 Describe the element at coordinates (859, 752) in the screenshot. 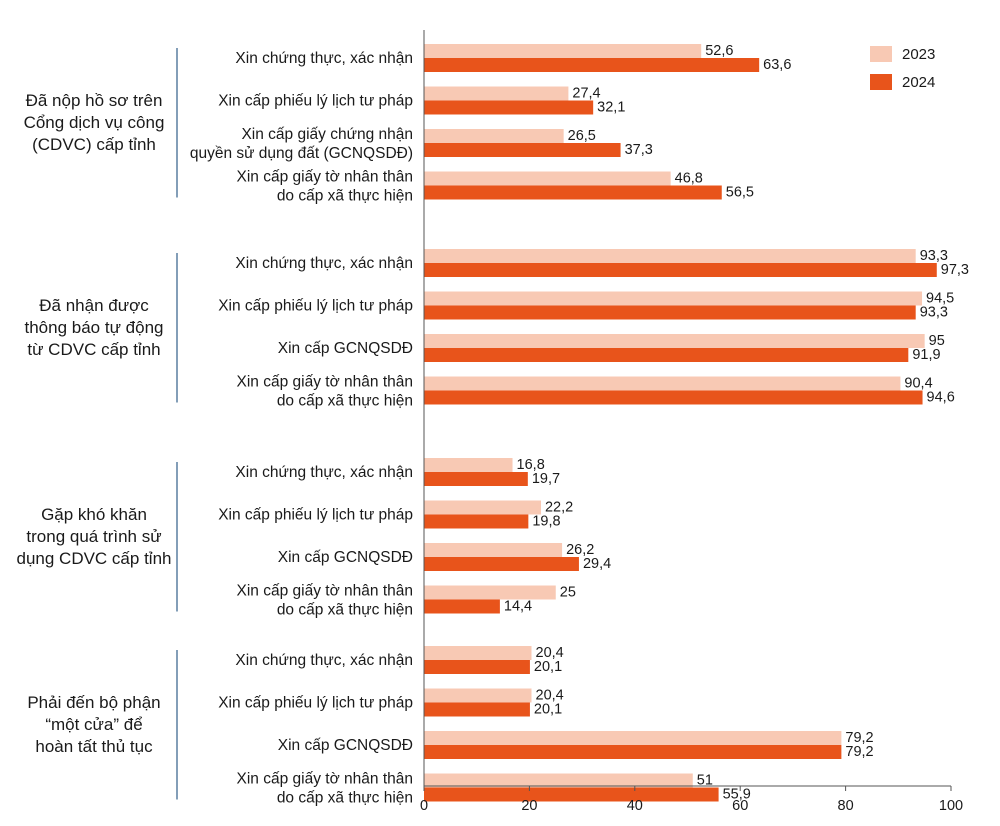

I see `value-label-2024: 79,2` at that location.